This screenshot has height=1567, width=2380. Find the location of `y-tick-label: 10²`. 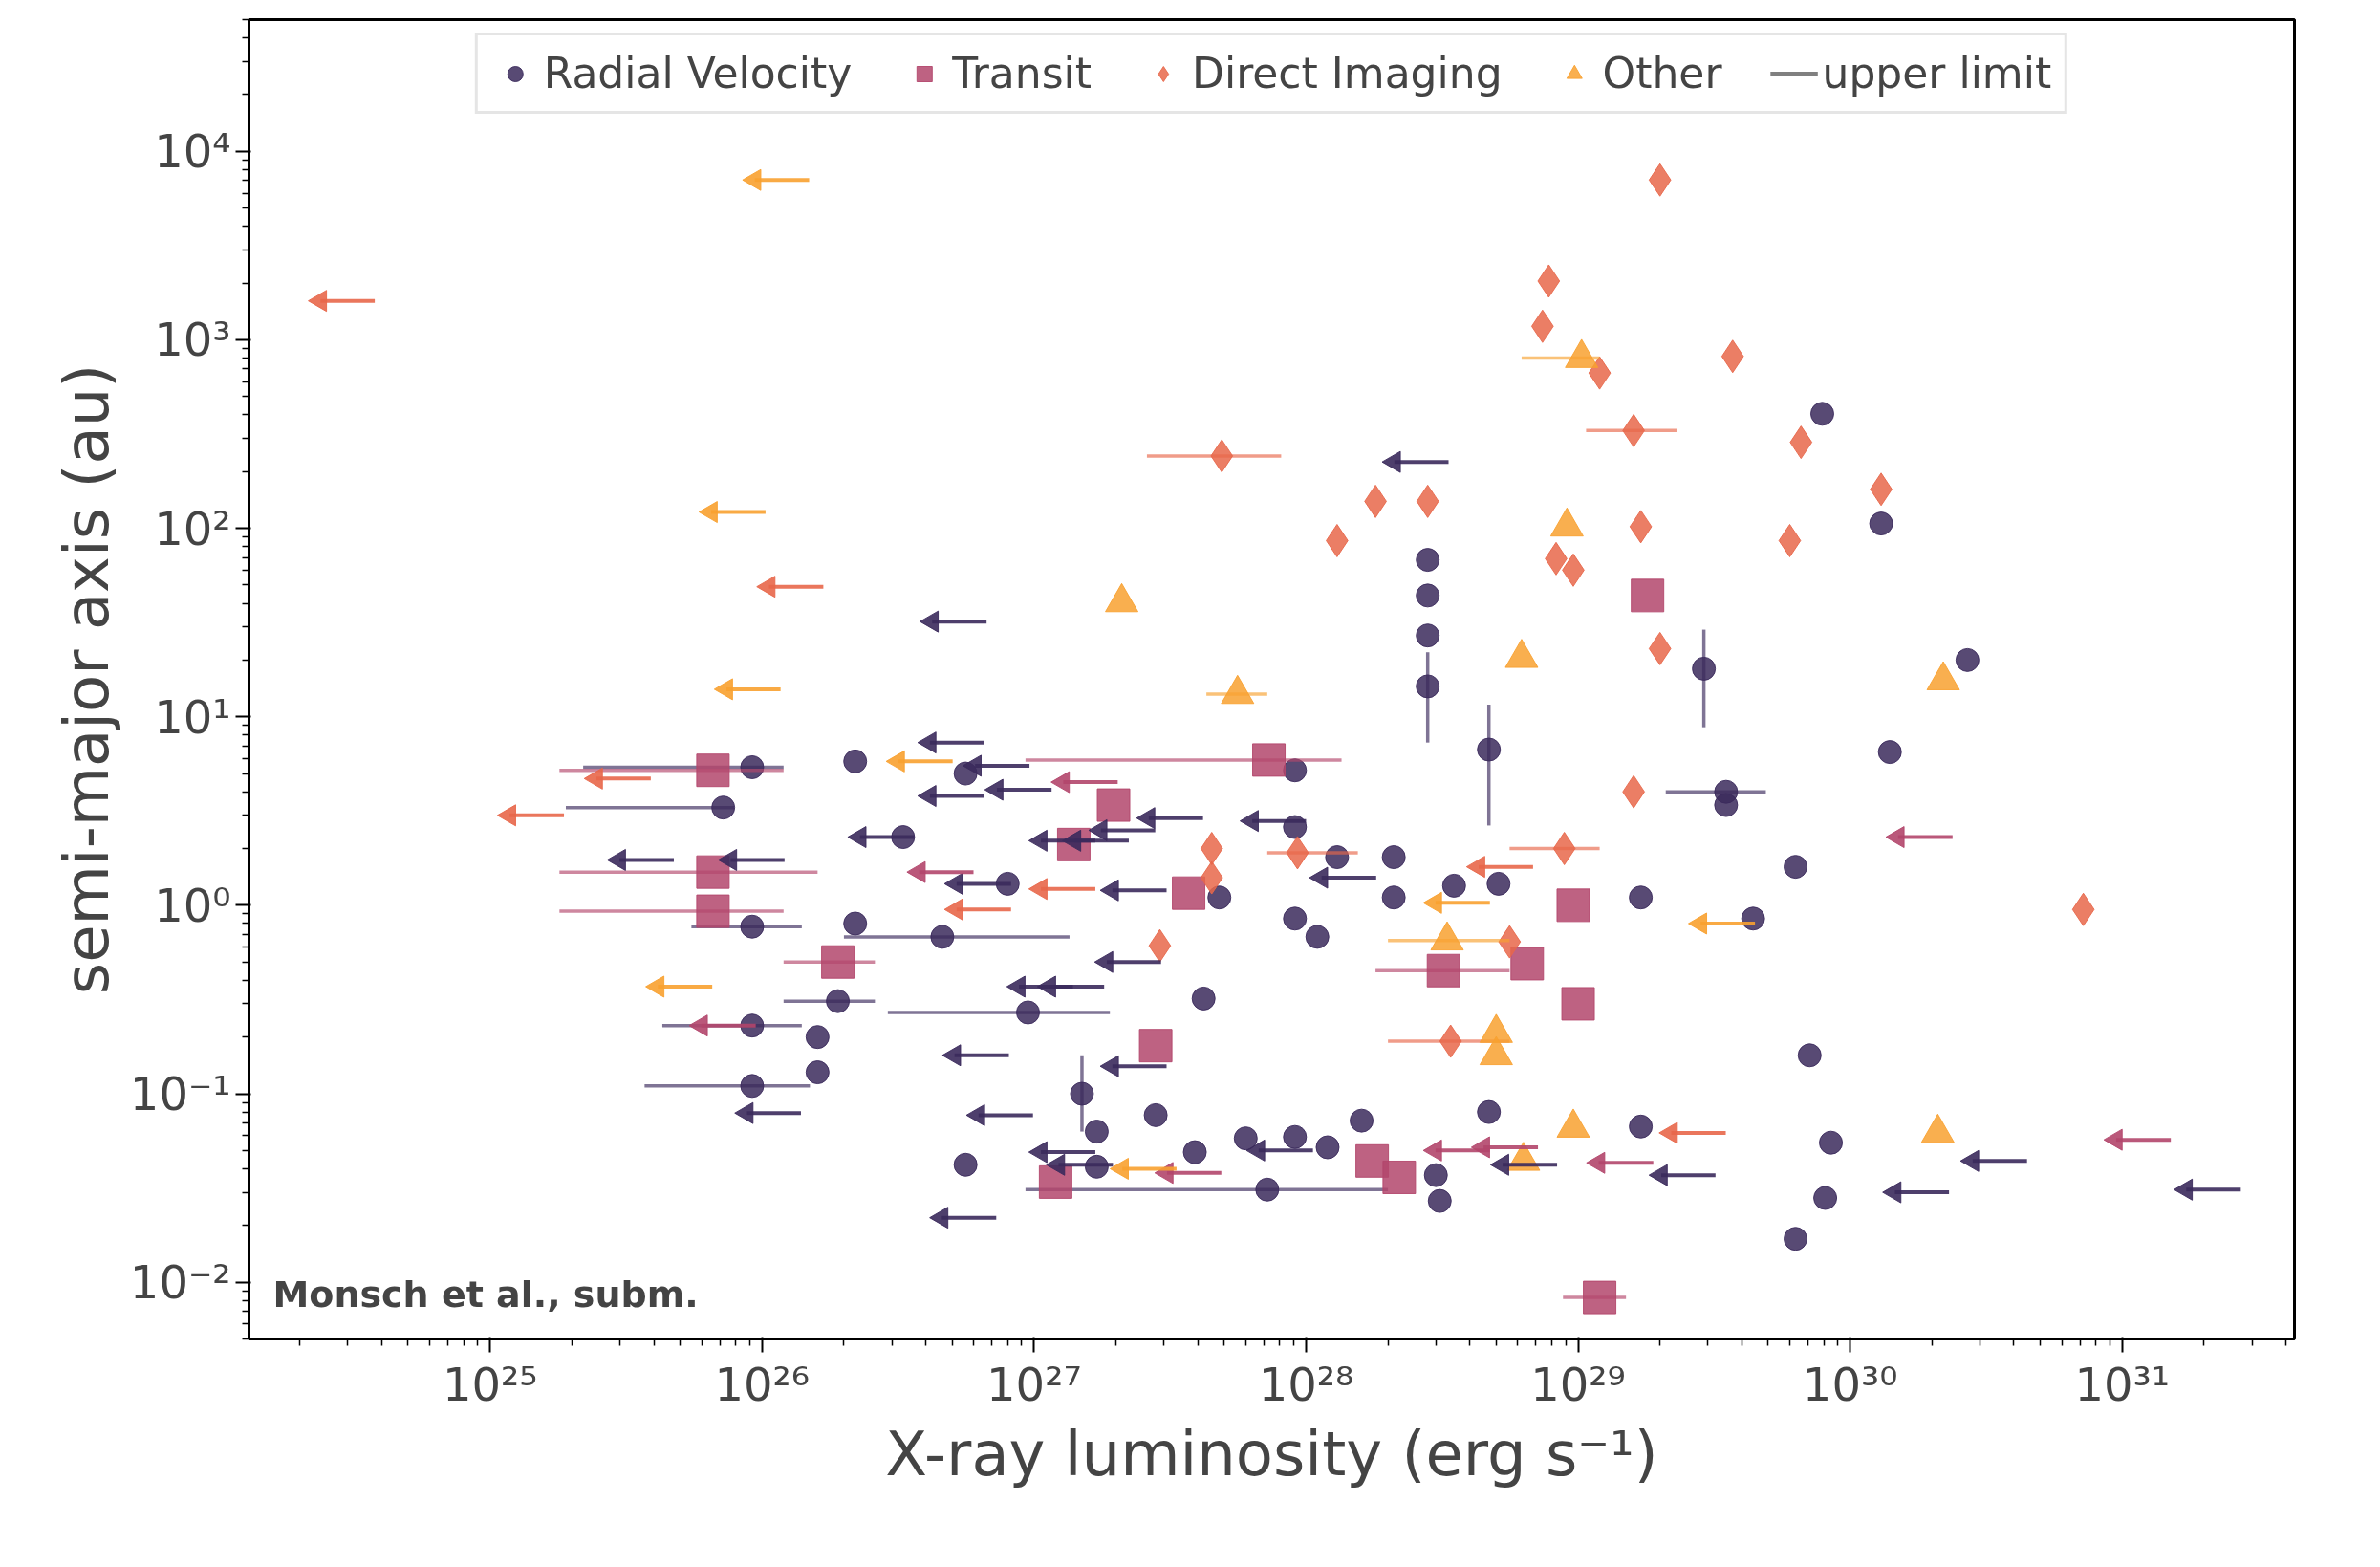

y-tick-label: 10² is located at coordinates (192, 528).